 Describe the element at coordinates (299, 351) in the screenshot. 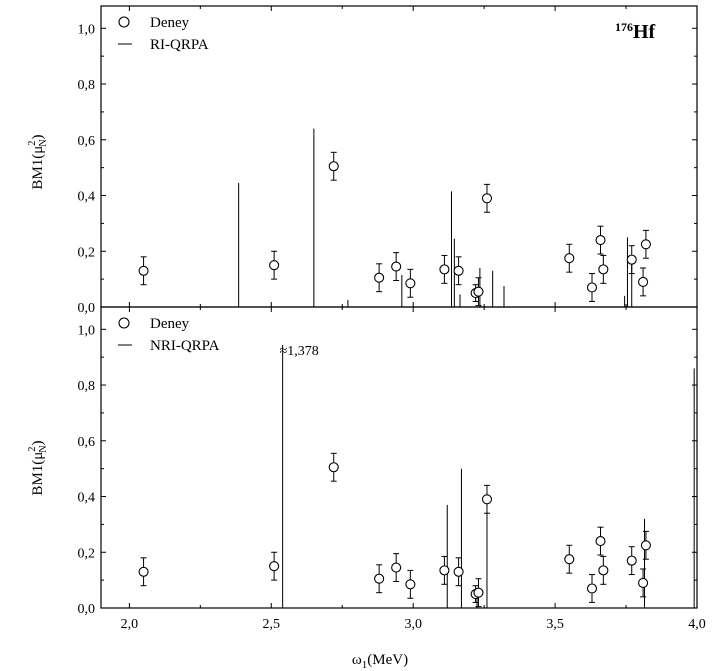

I see `clipped-value-annotation: ≈1,378` at that location.